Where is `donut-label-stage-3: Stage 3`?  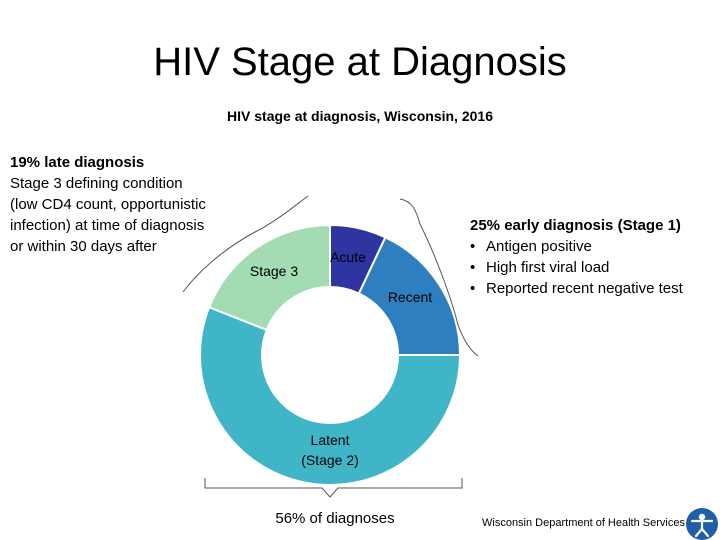 donut-label-stage-3: Stage 3 is located at coordinates (274, 271).